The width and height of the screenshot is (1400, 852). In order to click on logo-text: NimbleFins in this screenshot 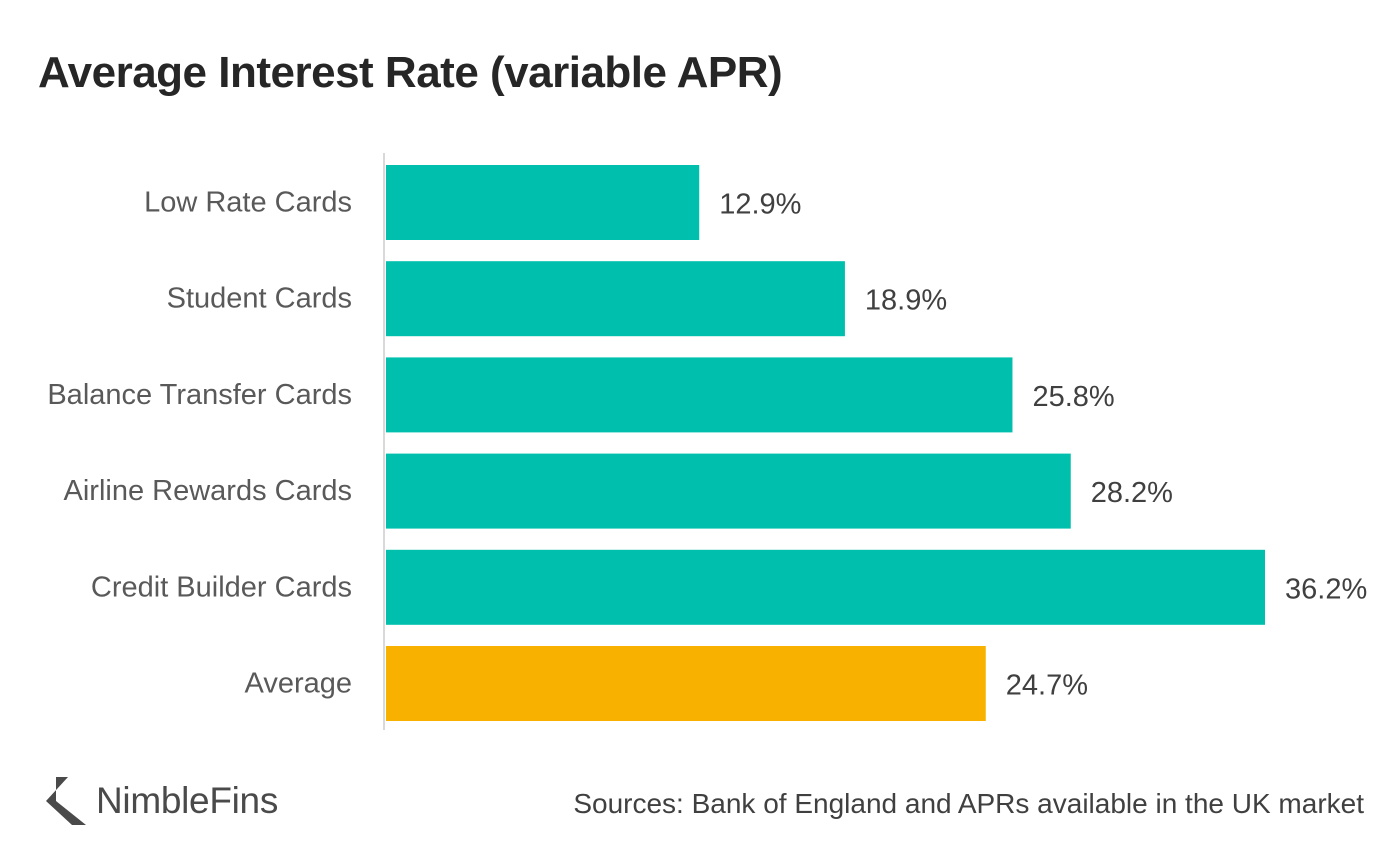, I will do `click(187, 800)`.